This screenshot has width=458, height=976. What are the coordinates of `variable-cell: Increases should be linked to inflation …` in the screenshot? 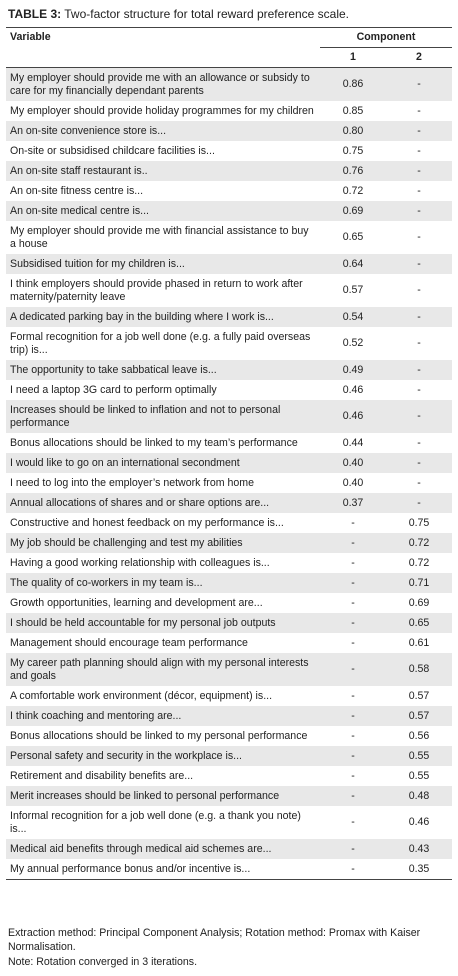 It's located at (163, 416).